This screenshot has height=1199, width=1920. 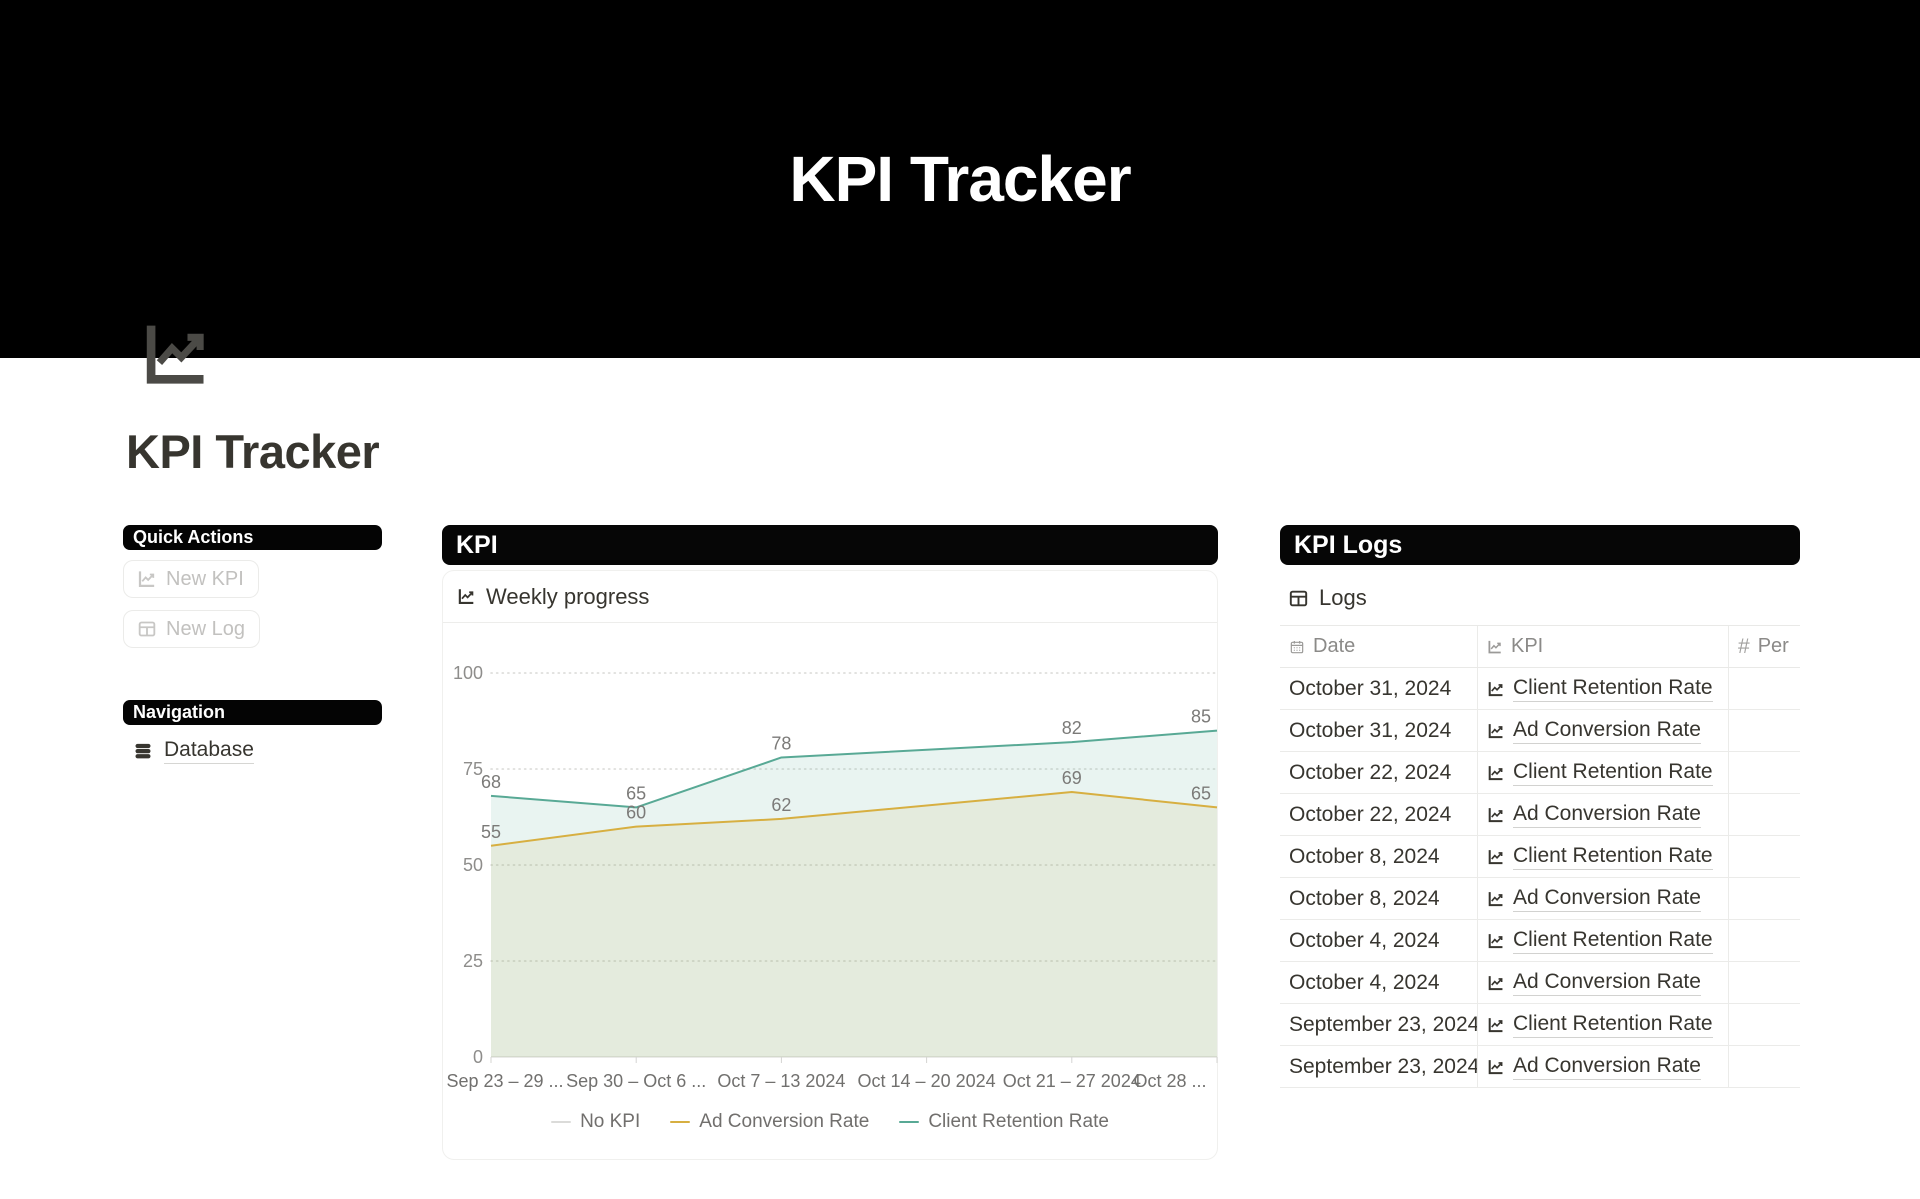 I want to click on legend-label: Ad Conversion Rate, so click(x=784, y=1121).